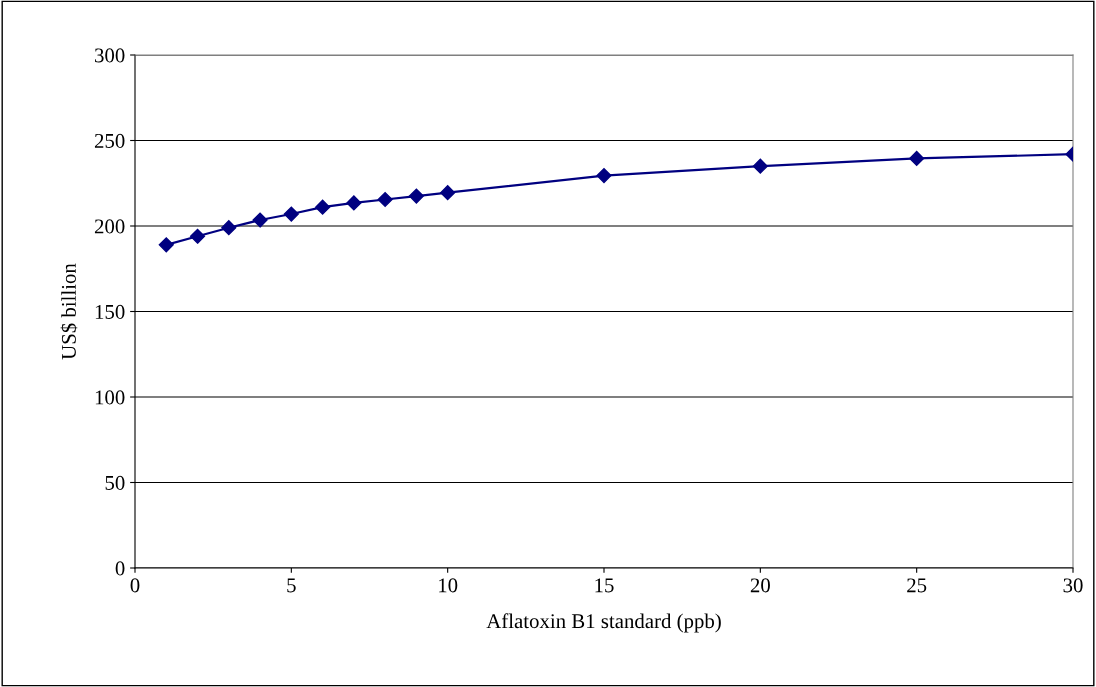 The height and width of the screenshot is (687, 1096). What do you see at coordinates (69, 311) in the screenshot?
I see `y-axis-title: US$ billion` at bounding box center [69, 311].